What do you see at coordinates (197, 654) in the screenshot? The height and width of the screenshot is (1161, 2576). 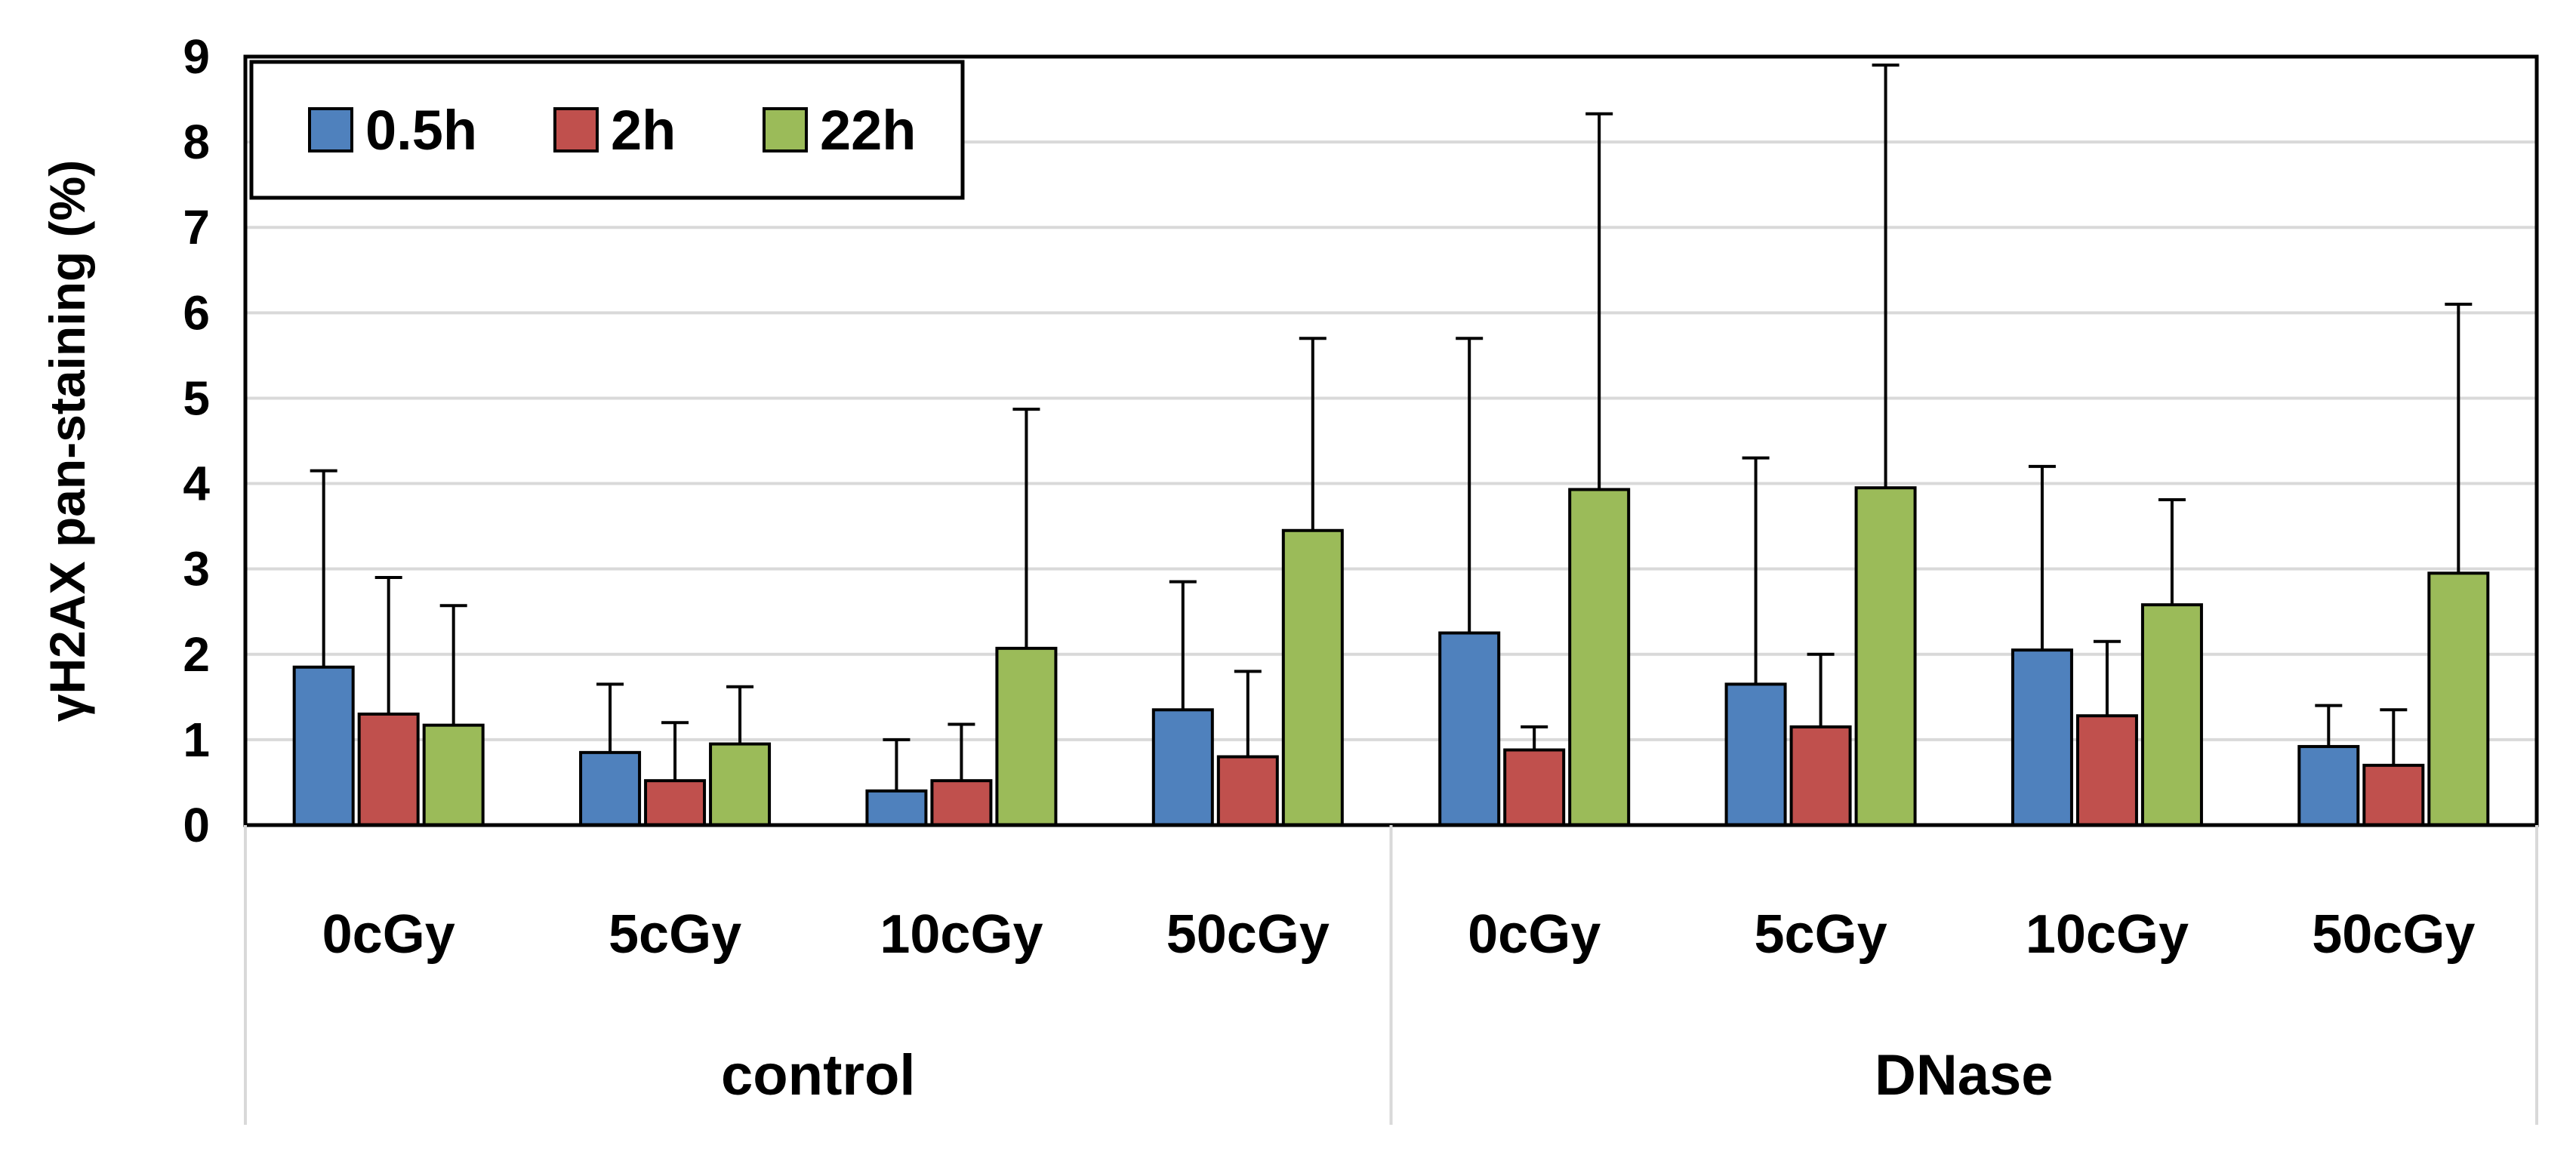 I see `y-tick-label: 2` at bounding box center [197, 654].